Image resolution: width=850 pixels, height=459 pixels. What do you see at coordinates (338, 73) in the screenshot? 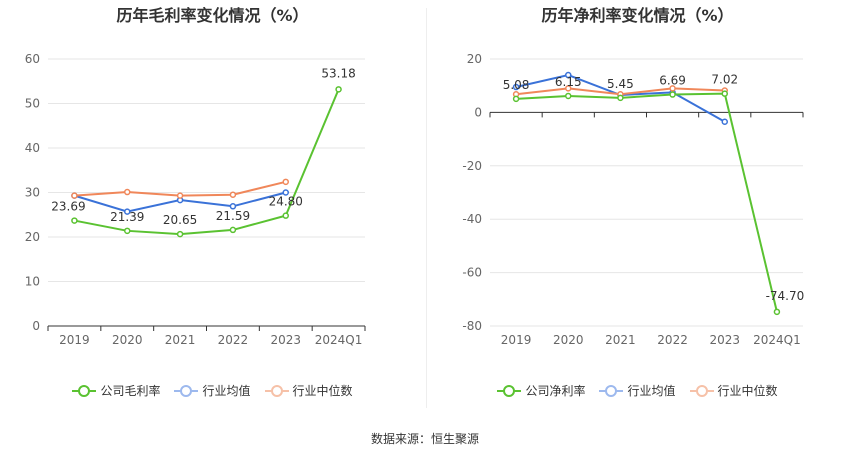
I see `data-label: 53.18` at bounding box center [338, 73].